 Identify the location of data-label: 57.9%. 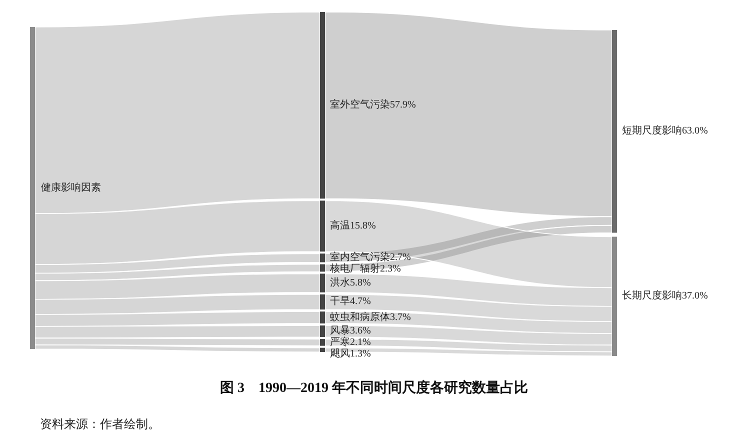
(403, 105).